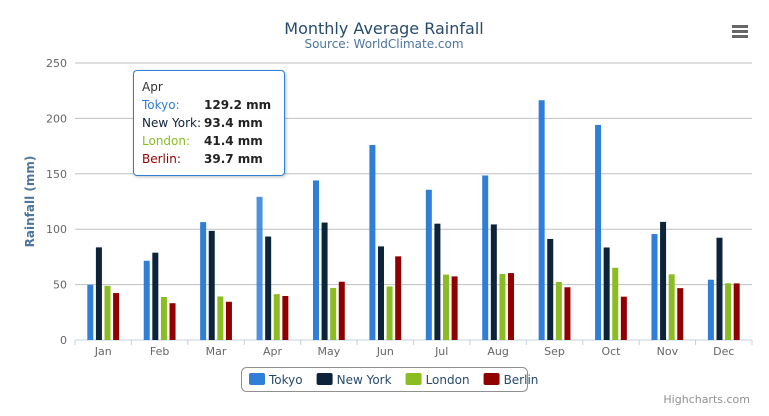 This screenshot has width=769, height=416. What do you see at coordinates (171, 123) in the screenshot?
I see `tooltip-series-name: New York:` at bounding box center [171, 123].